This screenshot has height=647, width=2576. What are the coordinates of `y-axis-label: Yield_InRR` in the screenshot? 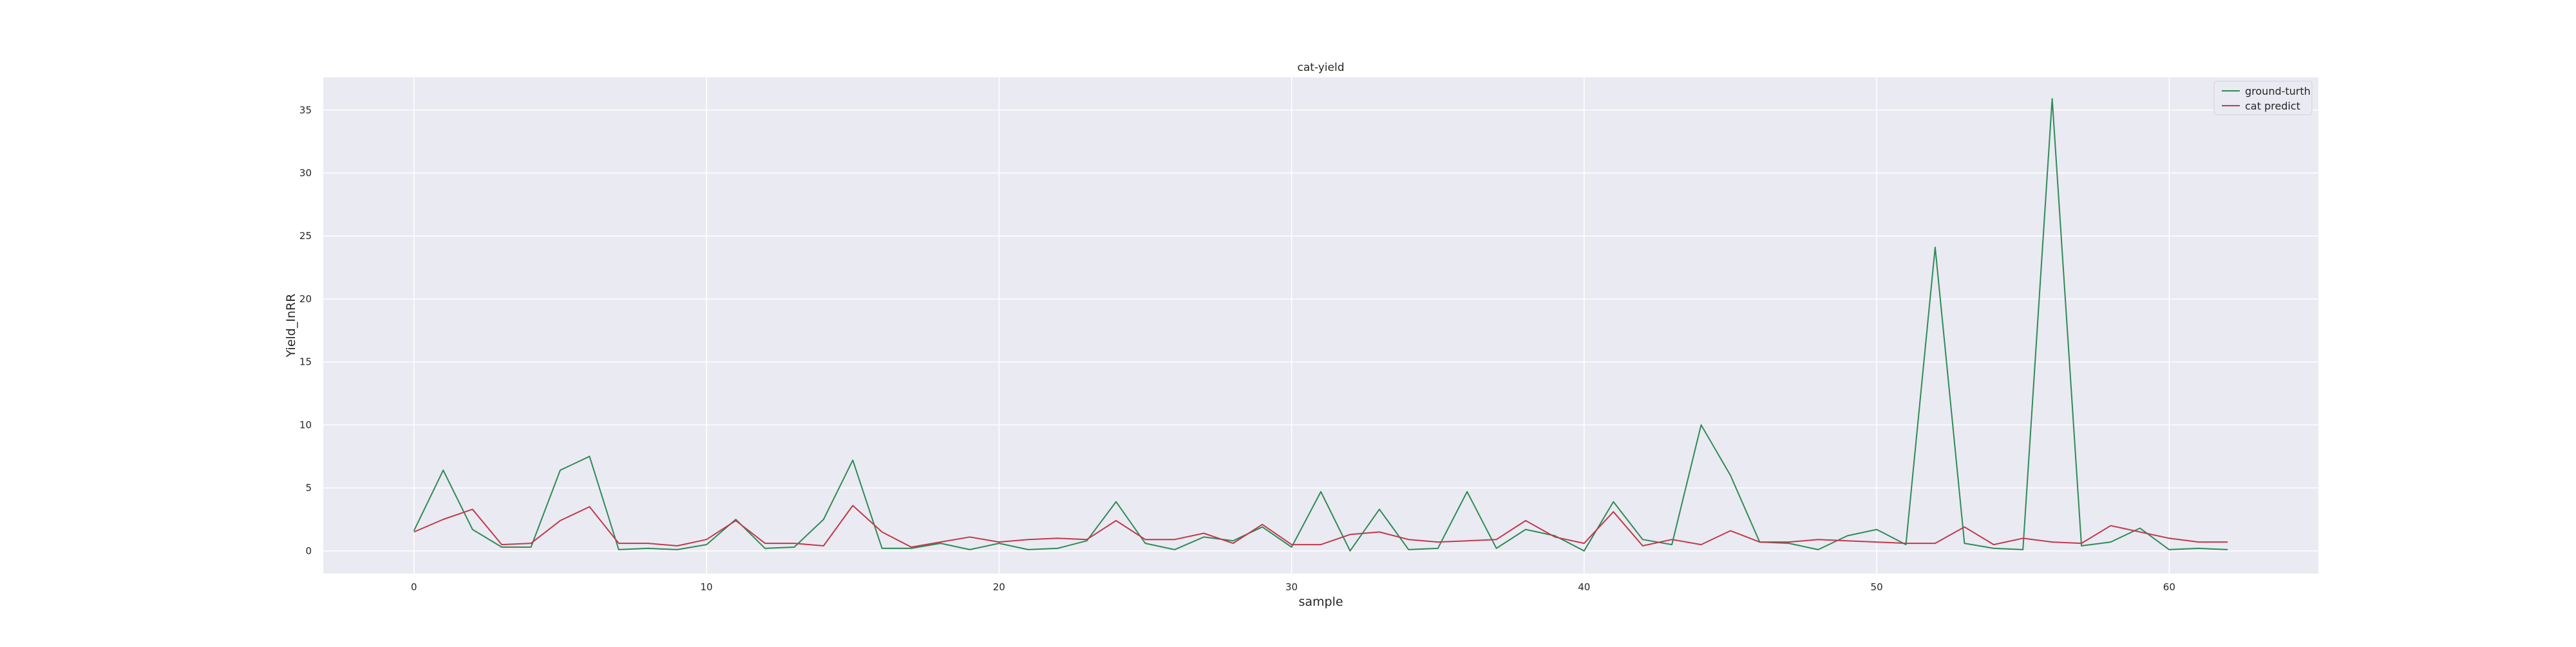 It's located at (291, 326).